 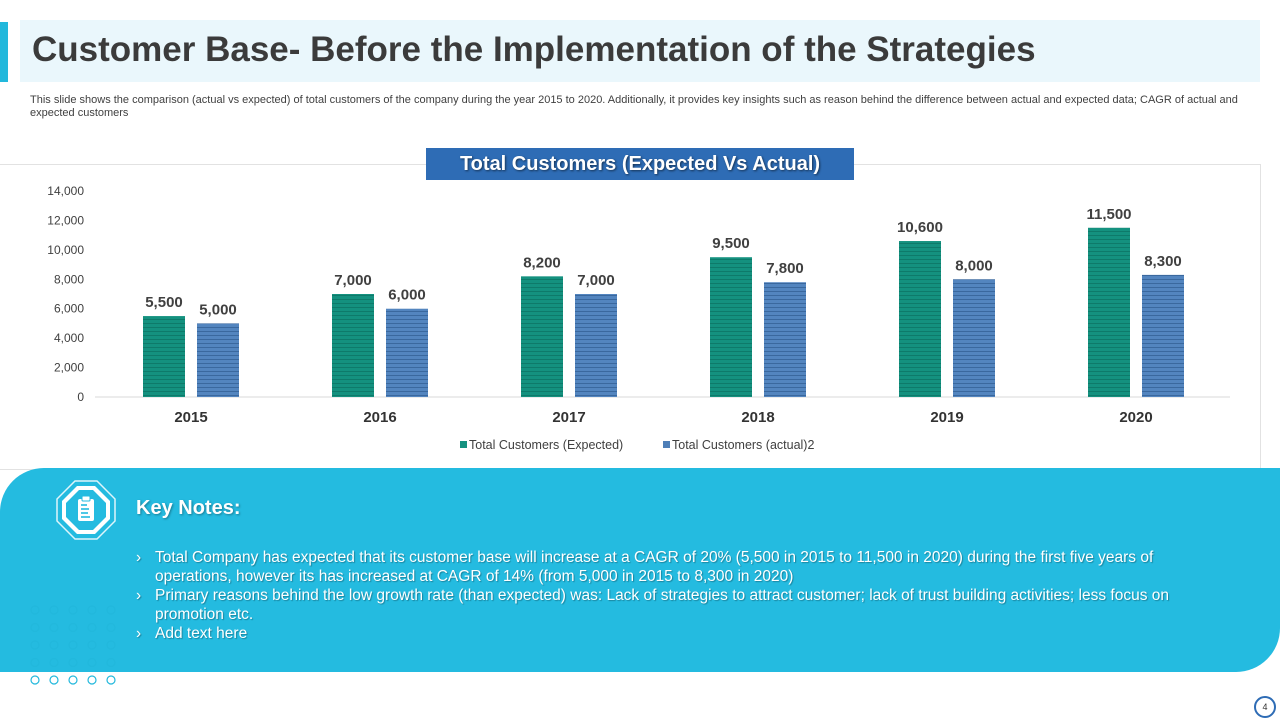 I want to click on x-axis: 2015 2016 2017 2018 2019 2020, so click(x=663, y=417).